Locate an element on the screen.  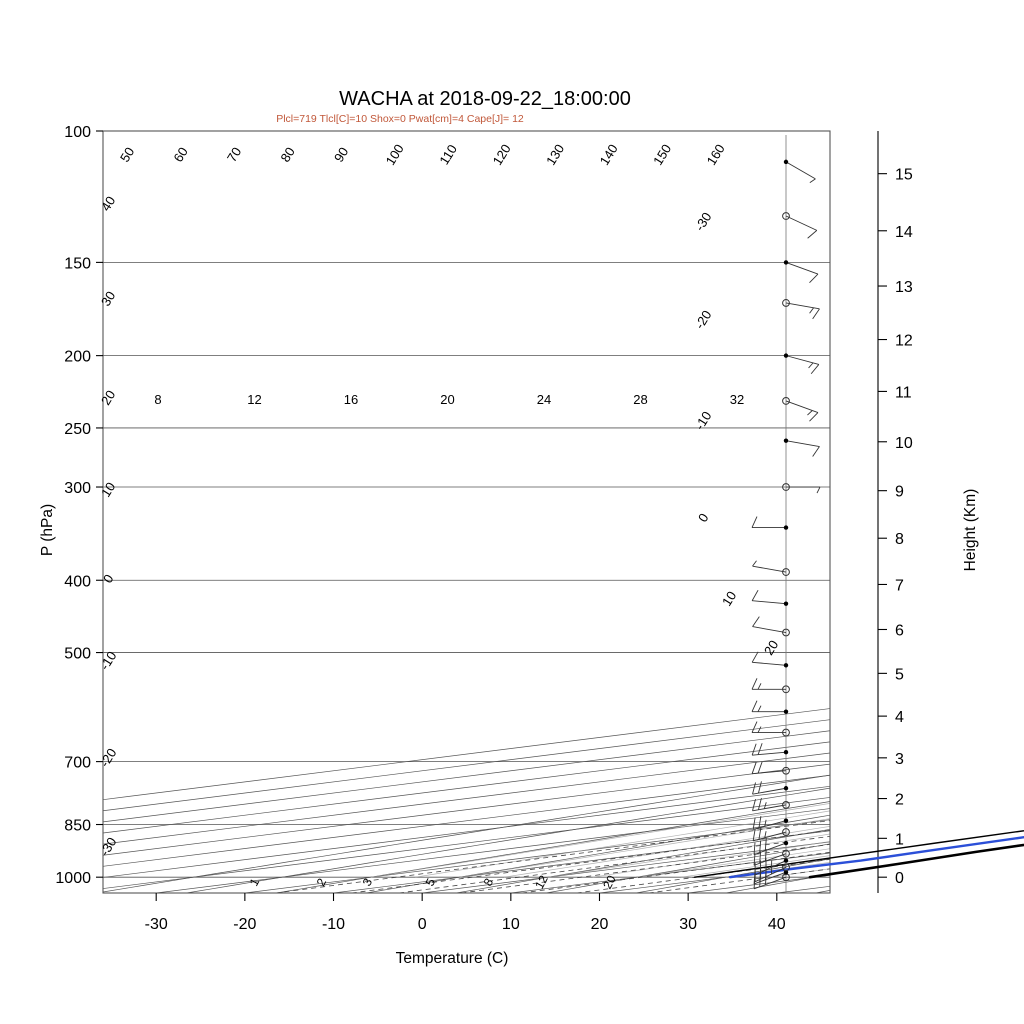
height-tick-label: 0 is located at coordinates (899, 878).